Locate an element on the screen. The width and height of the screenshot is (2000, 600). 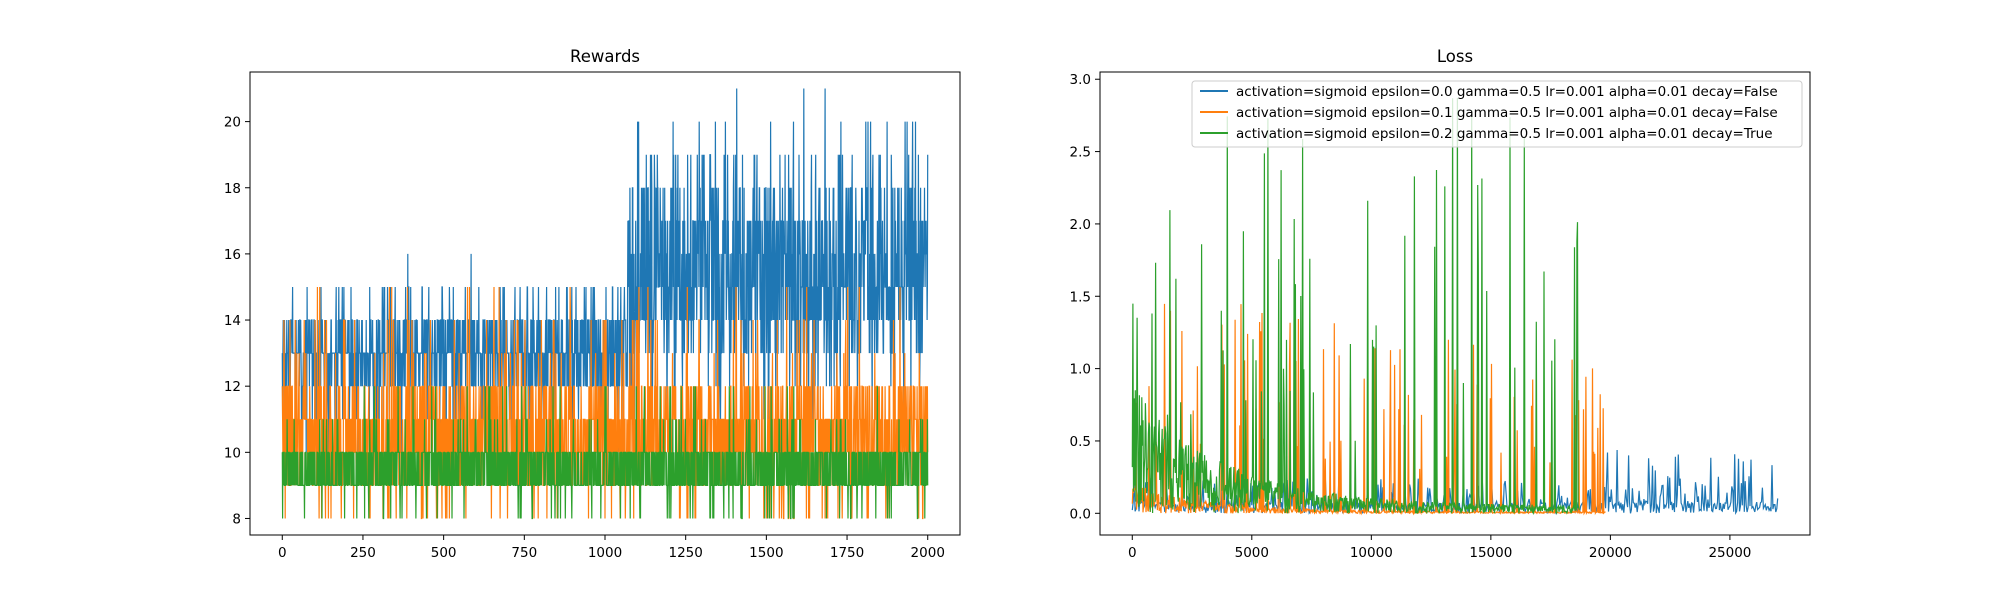
y-tick-label: 14 is located at coordinates (232, 321).